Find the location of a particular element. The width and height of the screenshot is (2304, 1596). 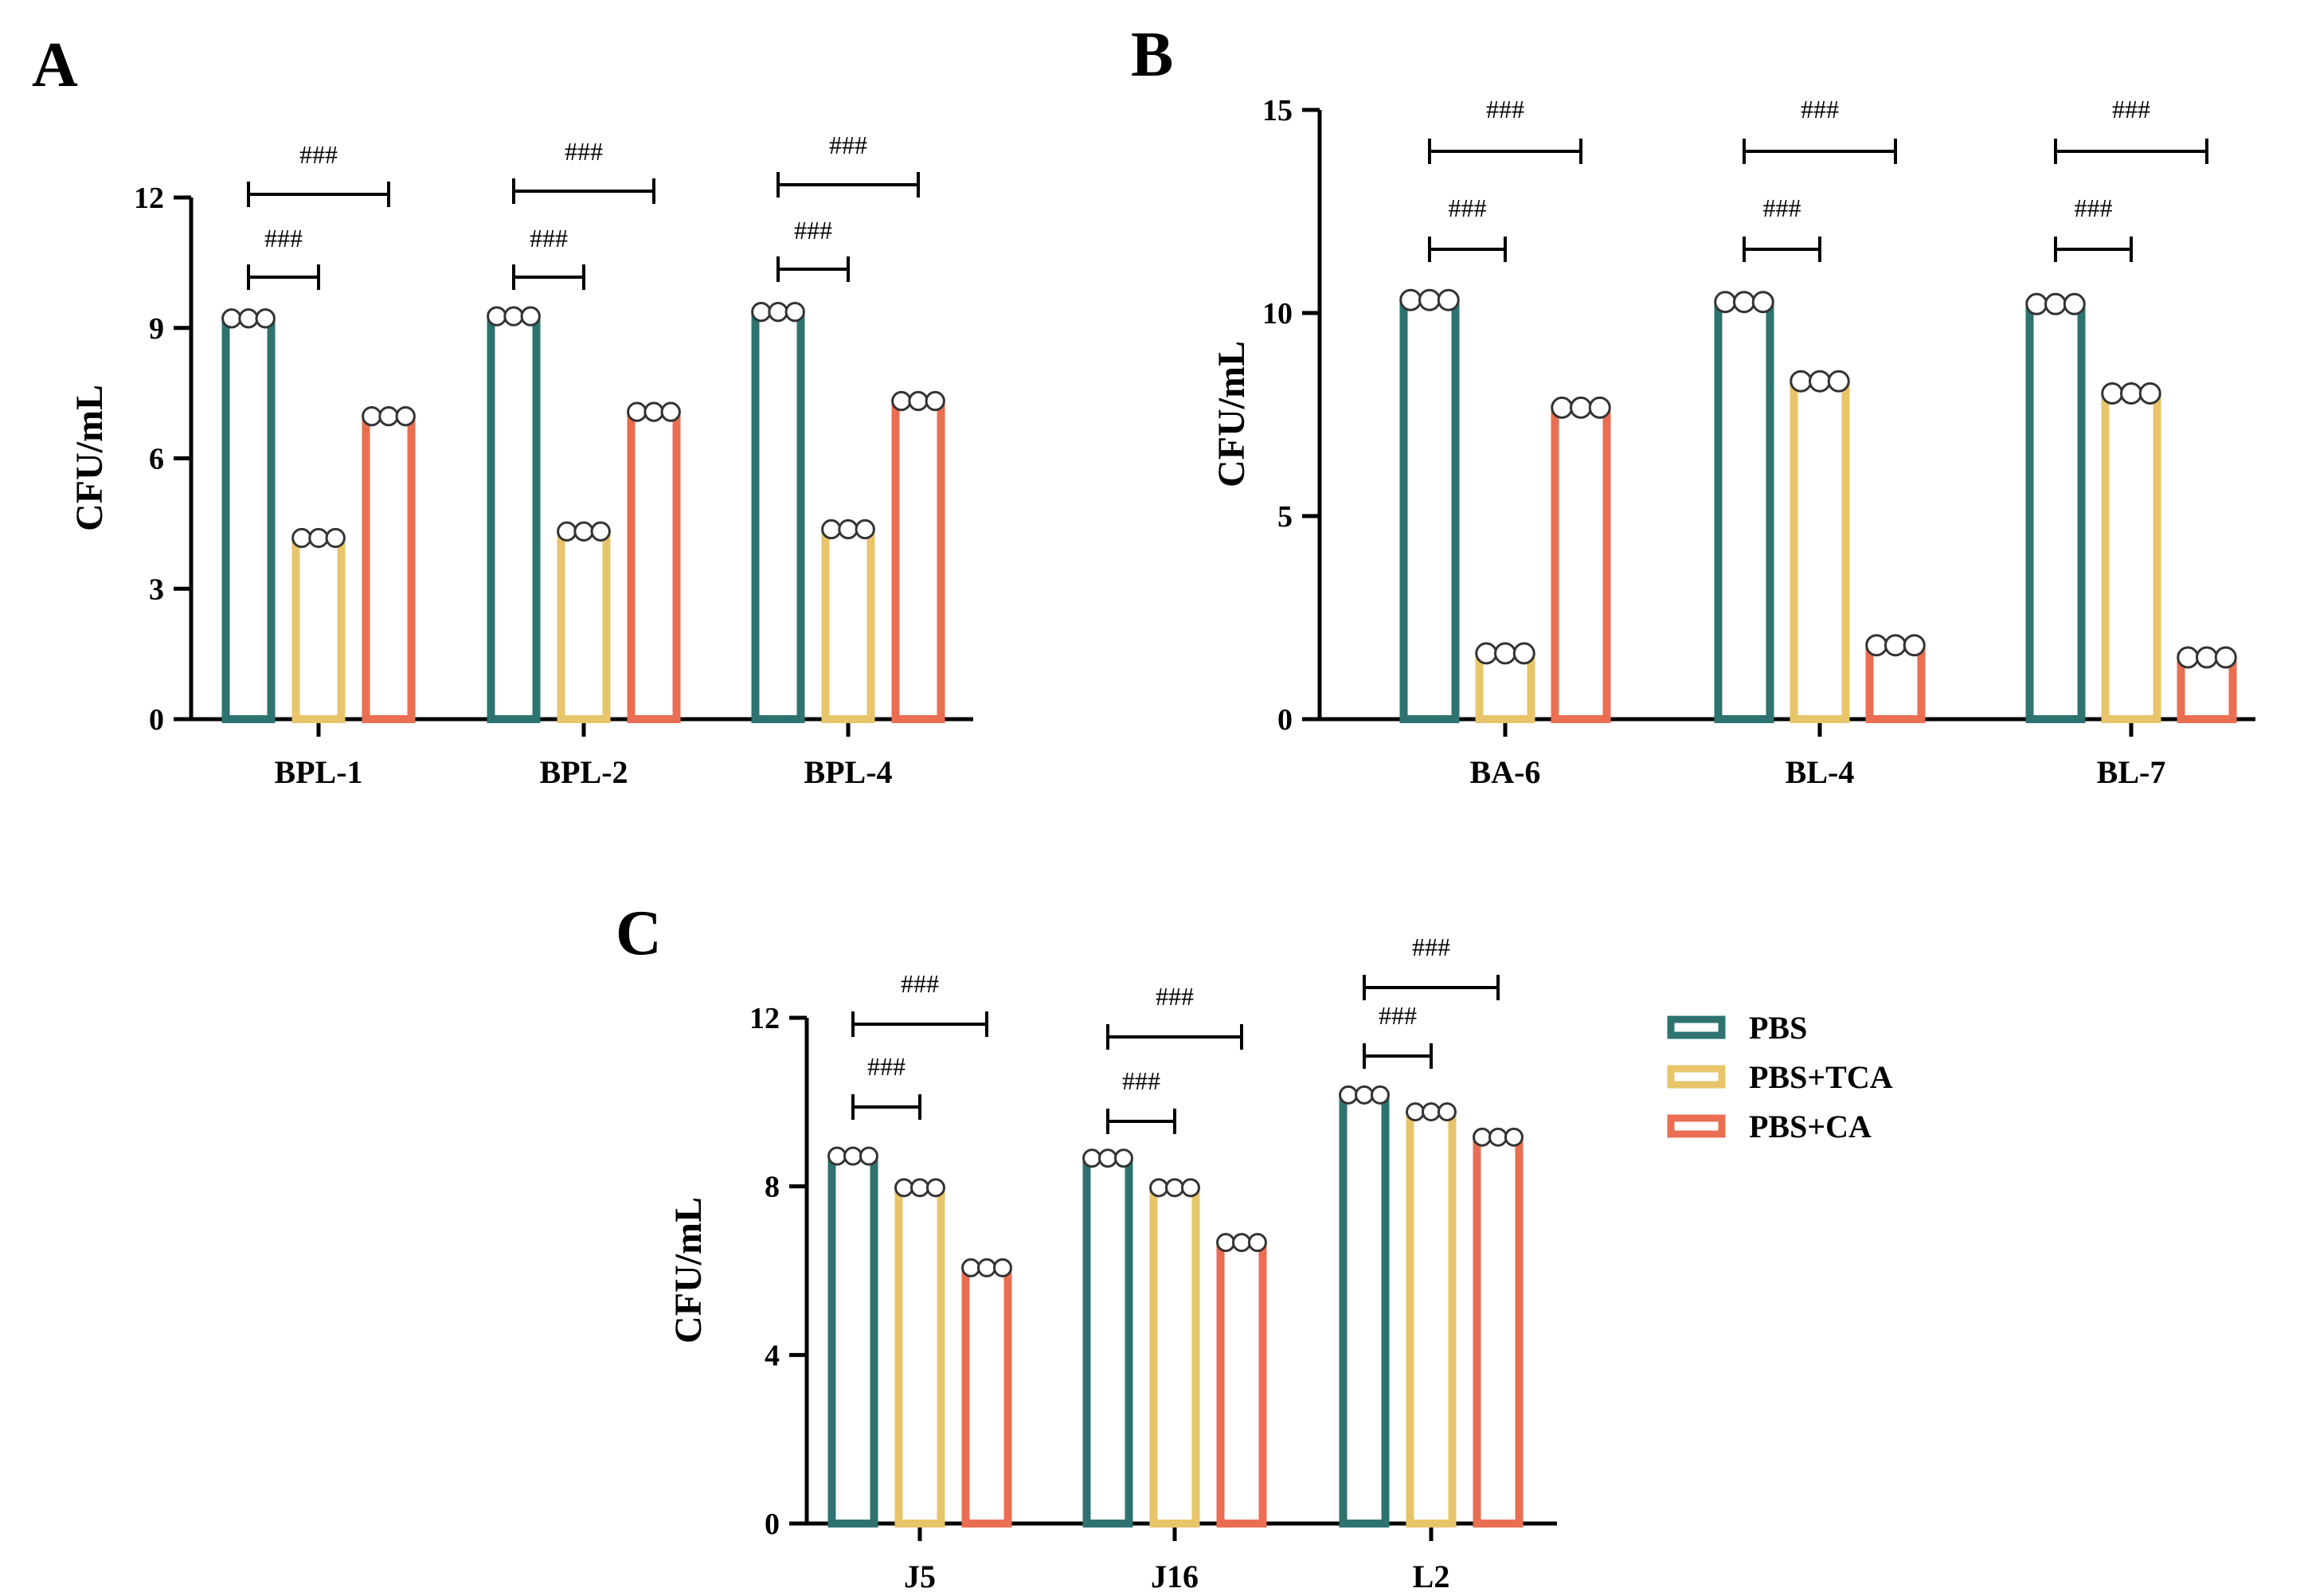

panel-letter: A is located at coordinates (55, 65).